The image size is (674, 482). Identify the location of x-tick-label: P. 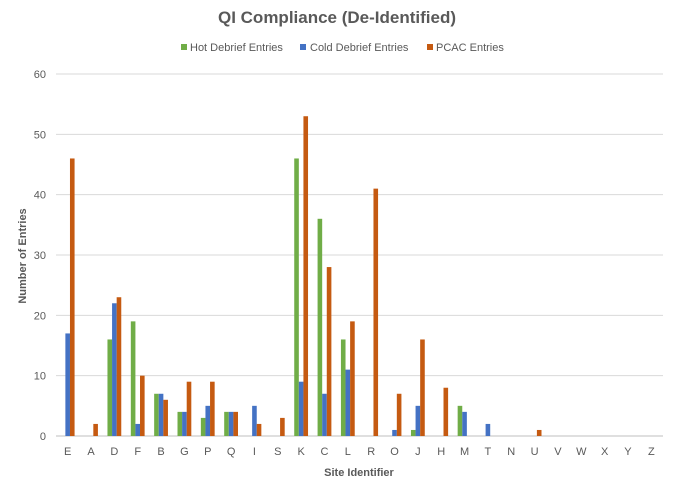
(207, 452).